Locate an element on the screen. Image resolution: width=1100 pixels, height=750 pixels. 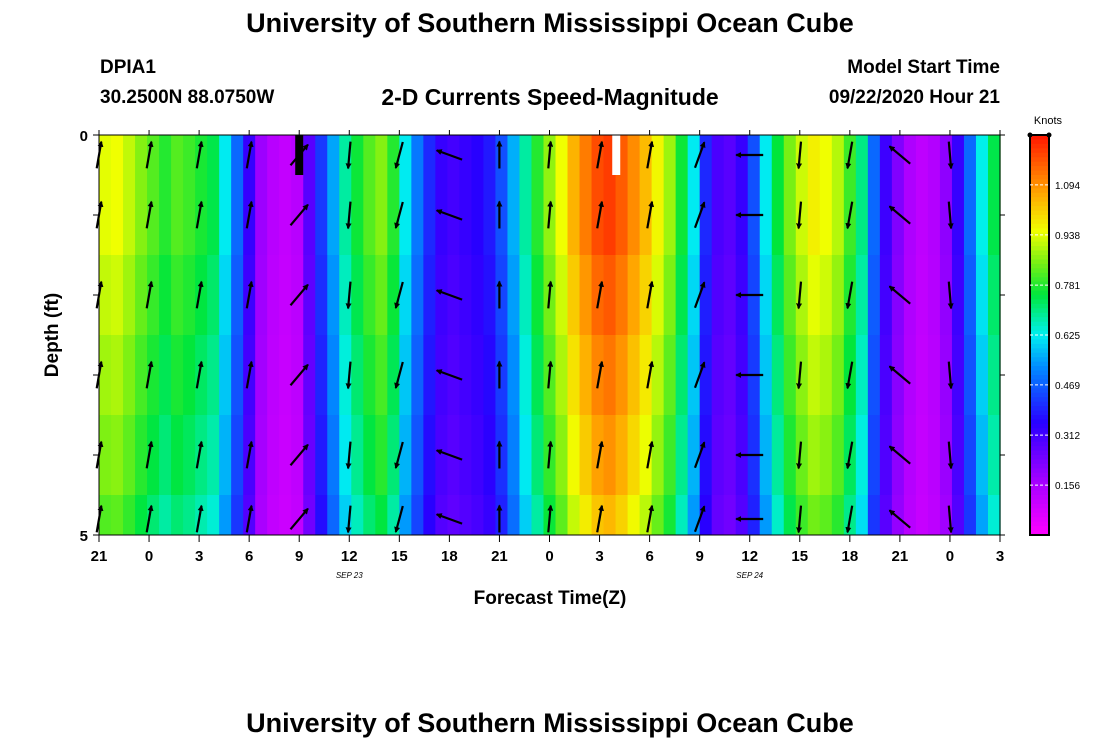
x-tick-label: 3 is located at coordinates (599, 556).